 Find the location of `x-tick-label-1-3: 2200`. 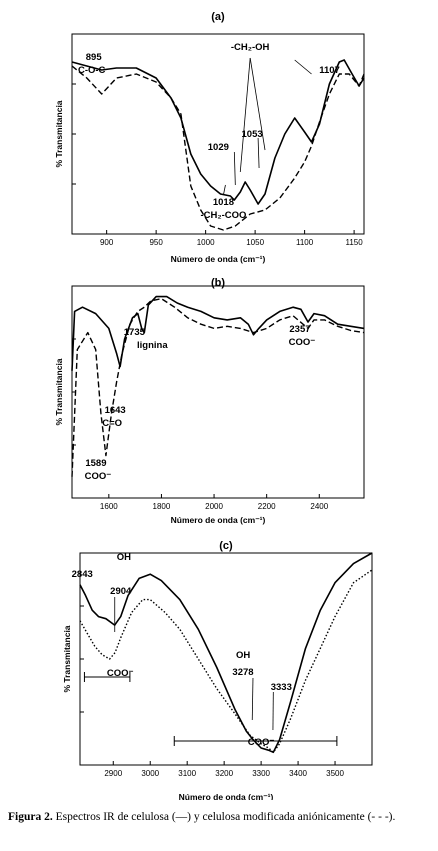

x-tick-label-1-3: 2200 is located at coordinates (267, 506).